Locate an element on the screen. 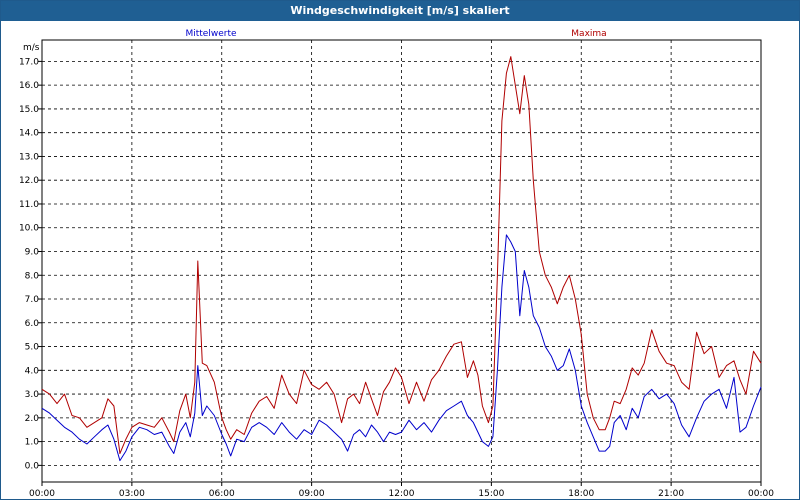 The width and height of the screenshot is (800, 500). y-tick-label: 6.0 is located at coordinates (32, 324).